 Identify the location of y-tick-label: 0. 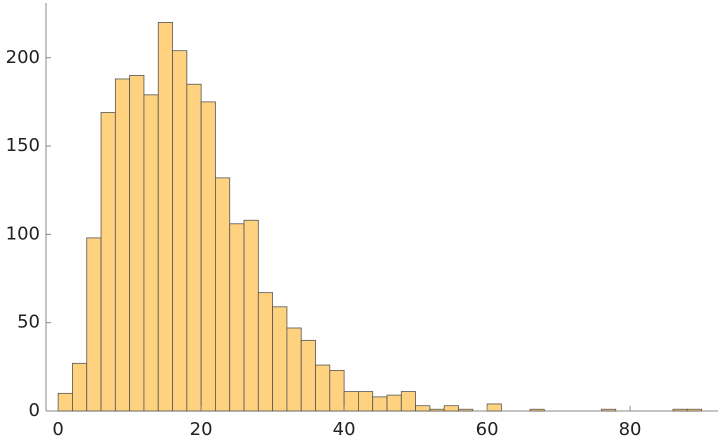
(34, 410).